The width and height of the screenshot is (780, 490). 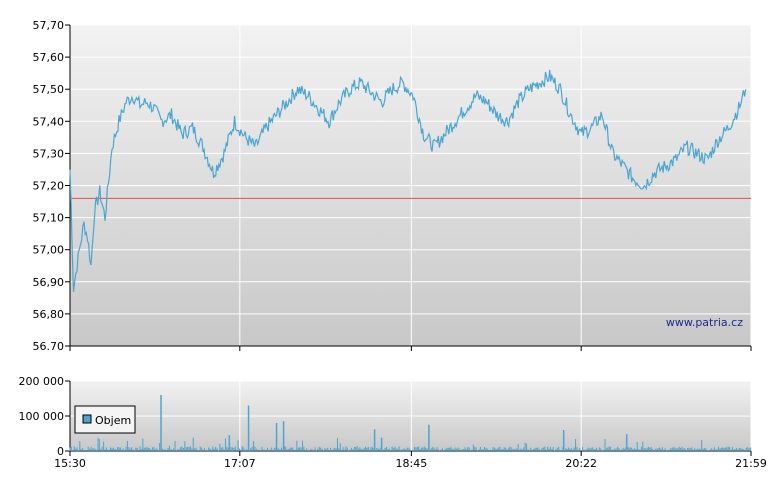 I want to click on volume-y-ticks: 200 000 100 000 0, so click(x=44, y=416).